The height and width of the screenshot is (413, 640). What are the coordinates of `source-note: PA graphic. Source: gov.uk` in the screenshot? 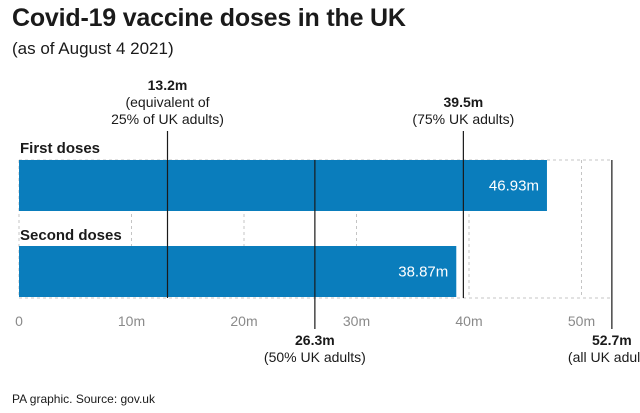 It's located at (83, 399).